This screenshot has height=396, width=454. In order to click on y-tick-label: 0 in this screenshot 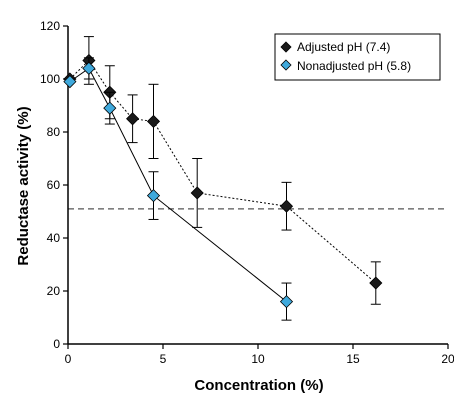, I will do `click(56, 344)`.